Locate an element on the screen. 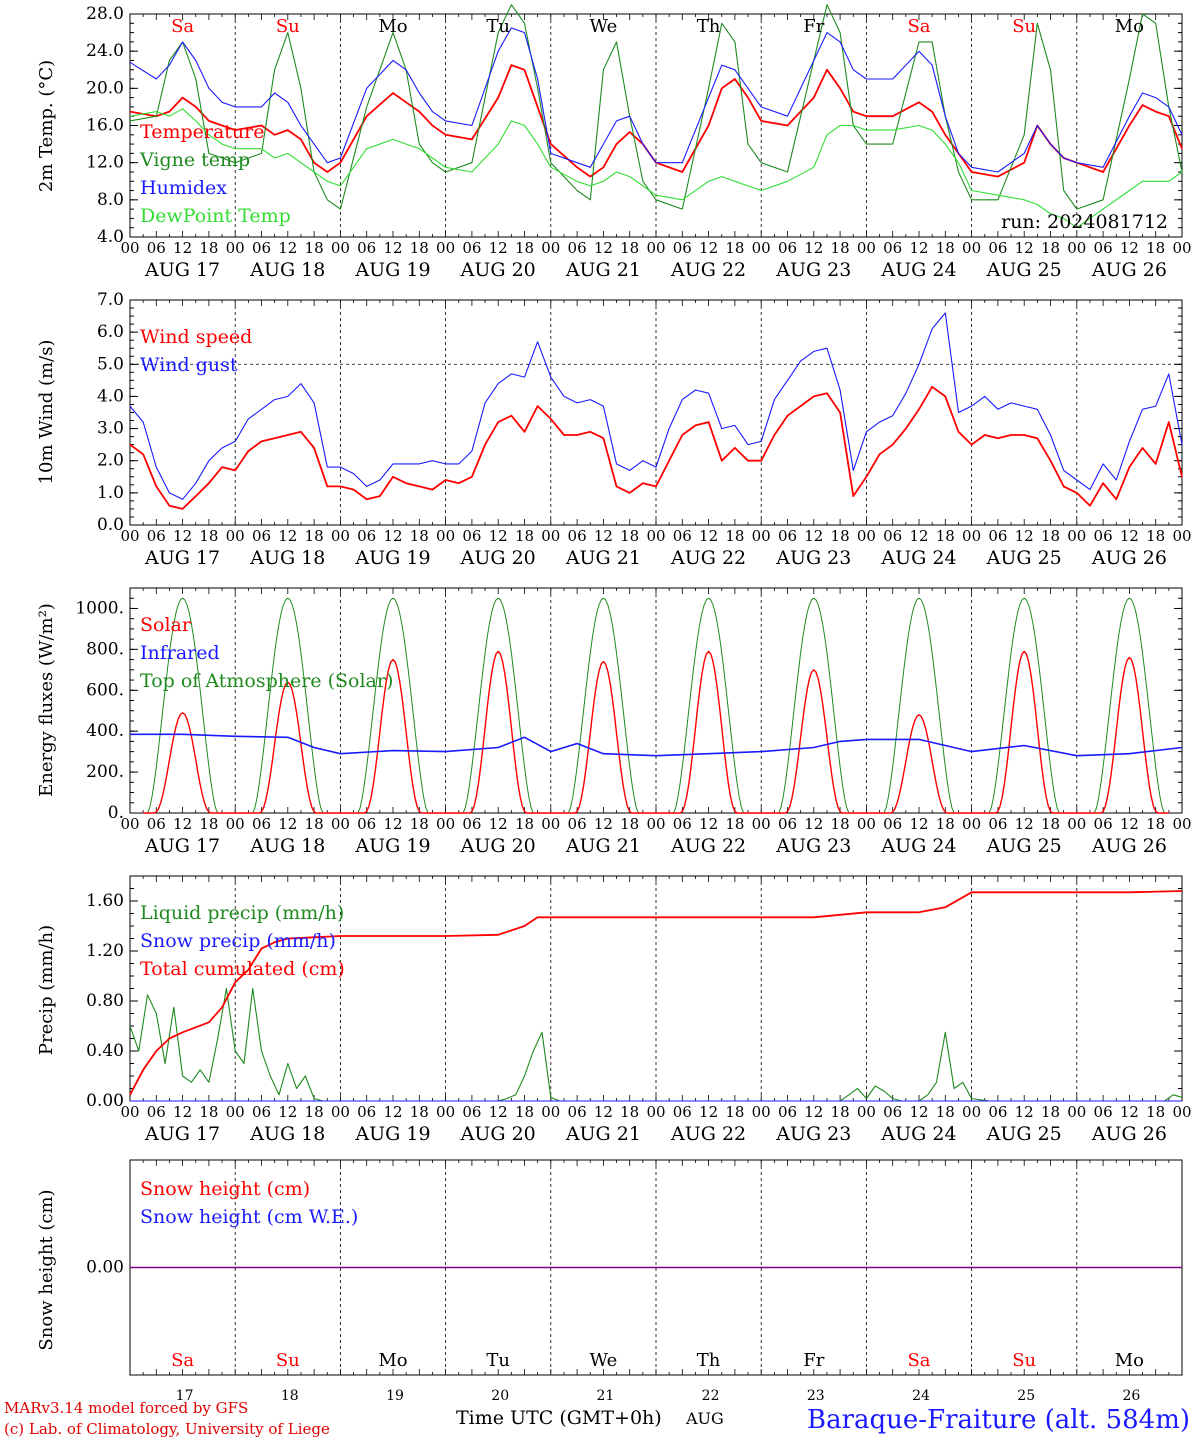  y-tick-label: 7.0 is located at coordinates (110, 300).